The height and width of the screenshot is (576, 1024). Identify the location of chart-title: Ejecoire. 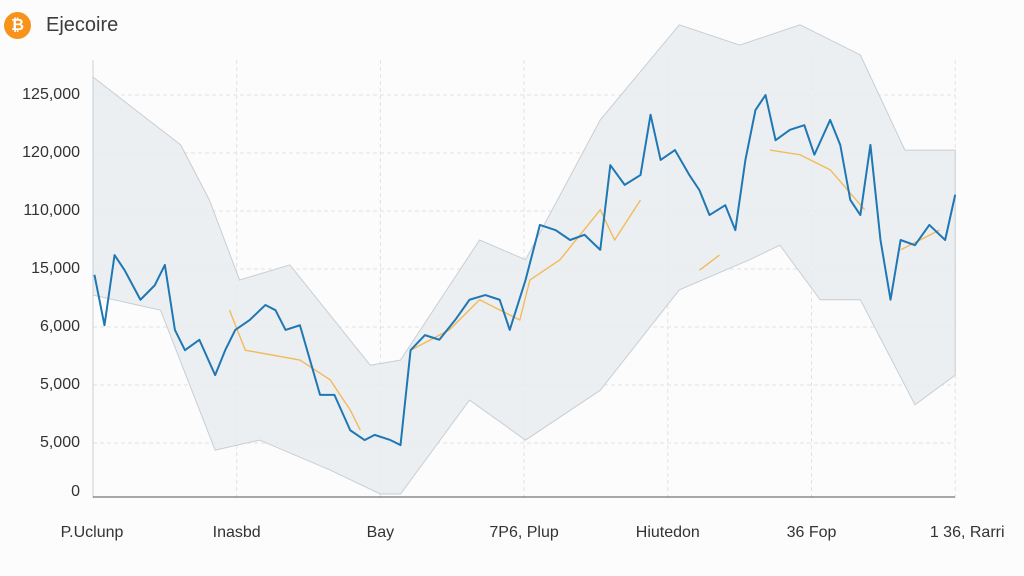
(82, 25).